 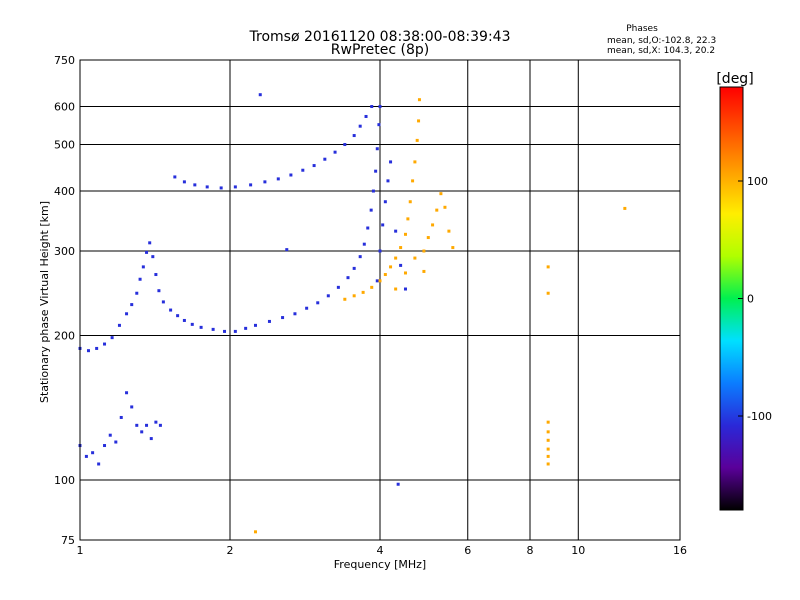 I want to click on colorbar-label: [deg], so click(x=734, y=79).